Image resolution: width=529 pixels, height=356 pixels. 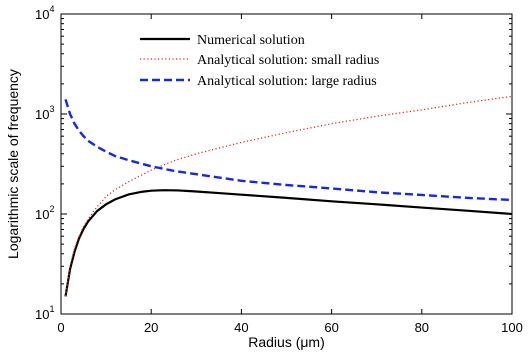 What do you see at coordinates (287, 81) in the screenshot?
I see `legend-label-large-radius: Analytical solution: large radius` at bounding box center [287, 81].